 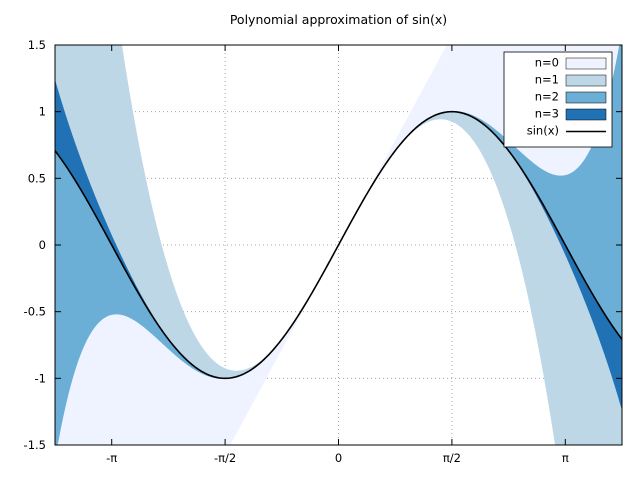 What do you see at coordinates (547, 97) in the screenshot?
I see `legend-label: n=2` at bounding box center [547, 97].